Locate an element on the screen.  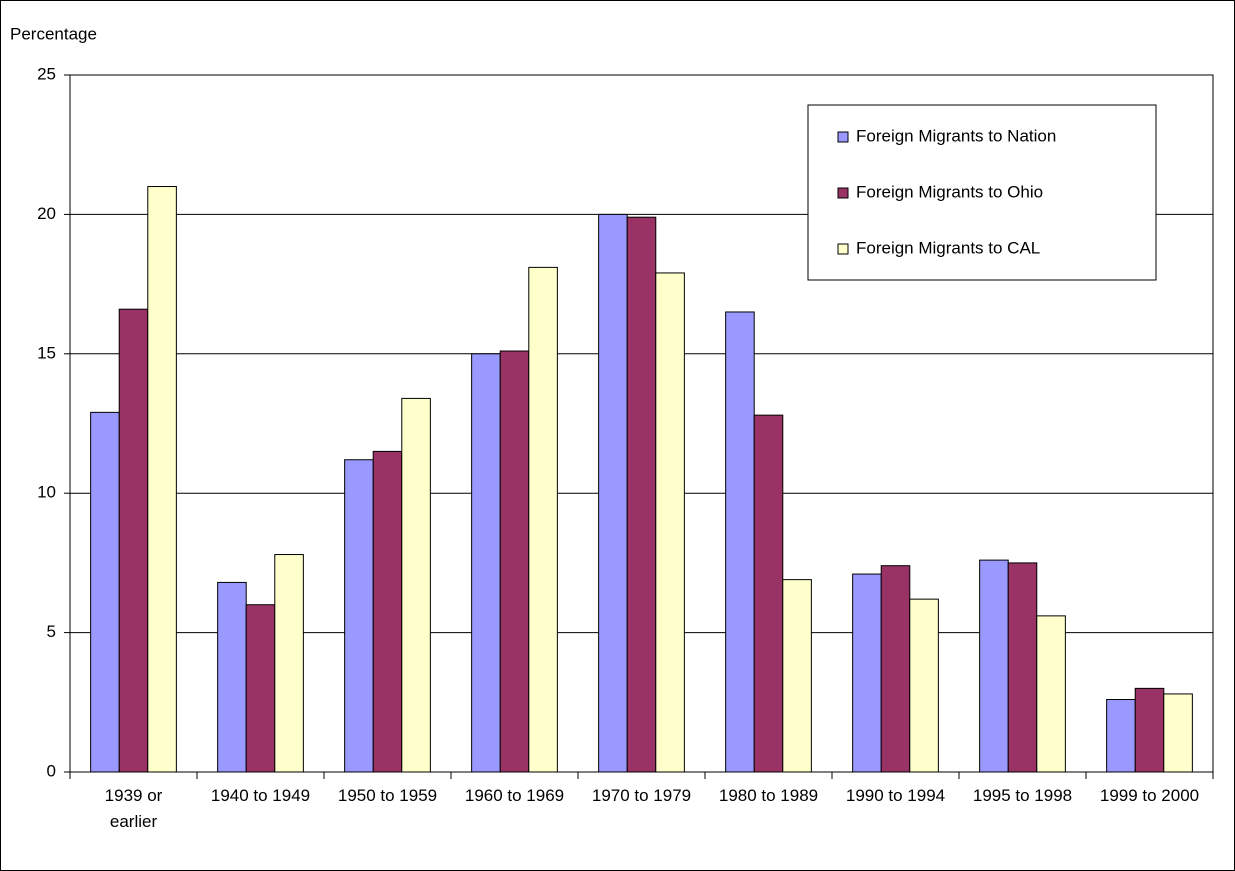
y-tick-label: 0 is located at coordinates (51, 770).